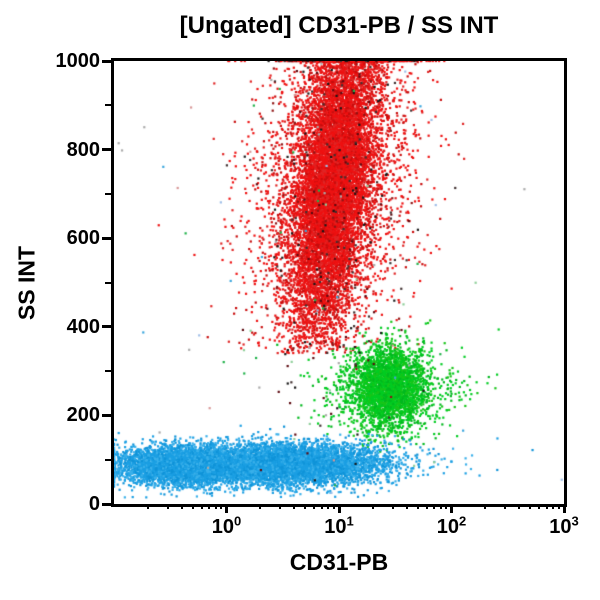 The height and width of the screenshot is (600, 600). Describe the element at coordinates (463, 521) in the screenshot. I see `x-tick-exponent: 2` at that location.